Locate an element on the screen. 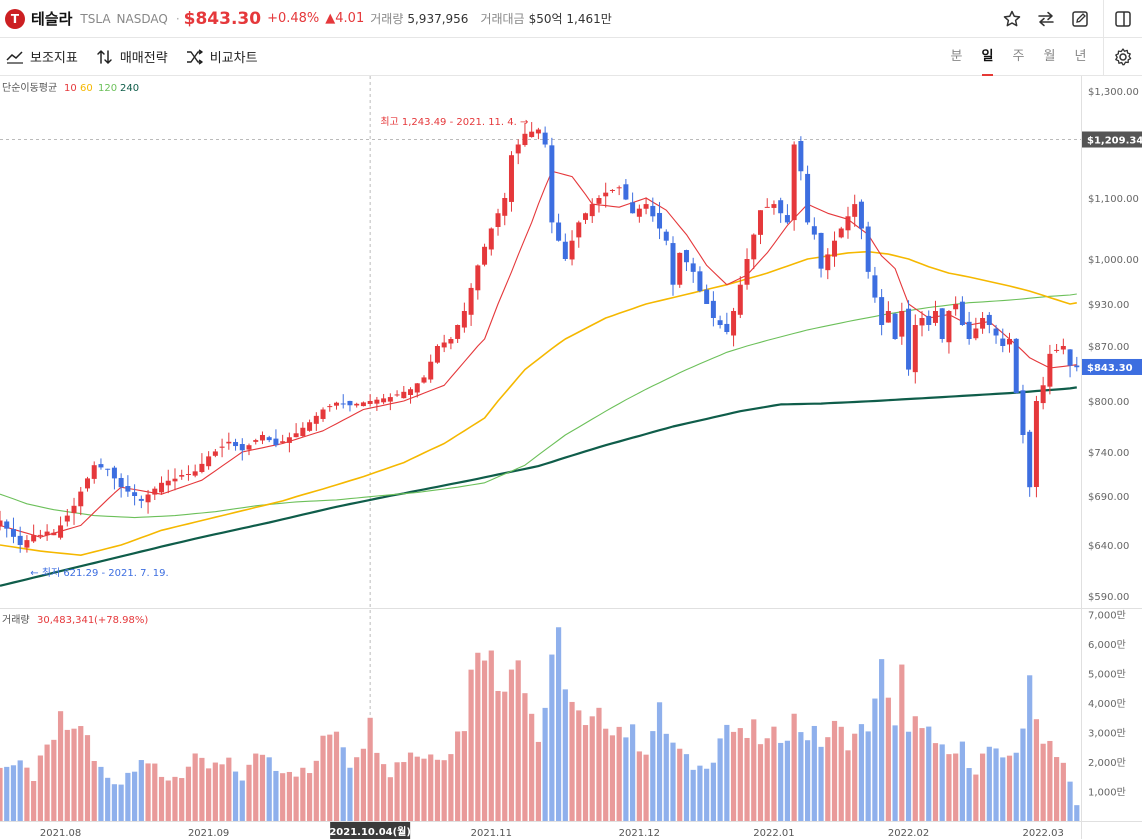 This screenshot has width=1142, height=839. low-price-annotation: ← 최저 621.29 - 2021. 7. 19. is located at coordinates (99, 573).